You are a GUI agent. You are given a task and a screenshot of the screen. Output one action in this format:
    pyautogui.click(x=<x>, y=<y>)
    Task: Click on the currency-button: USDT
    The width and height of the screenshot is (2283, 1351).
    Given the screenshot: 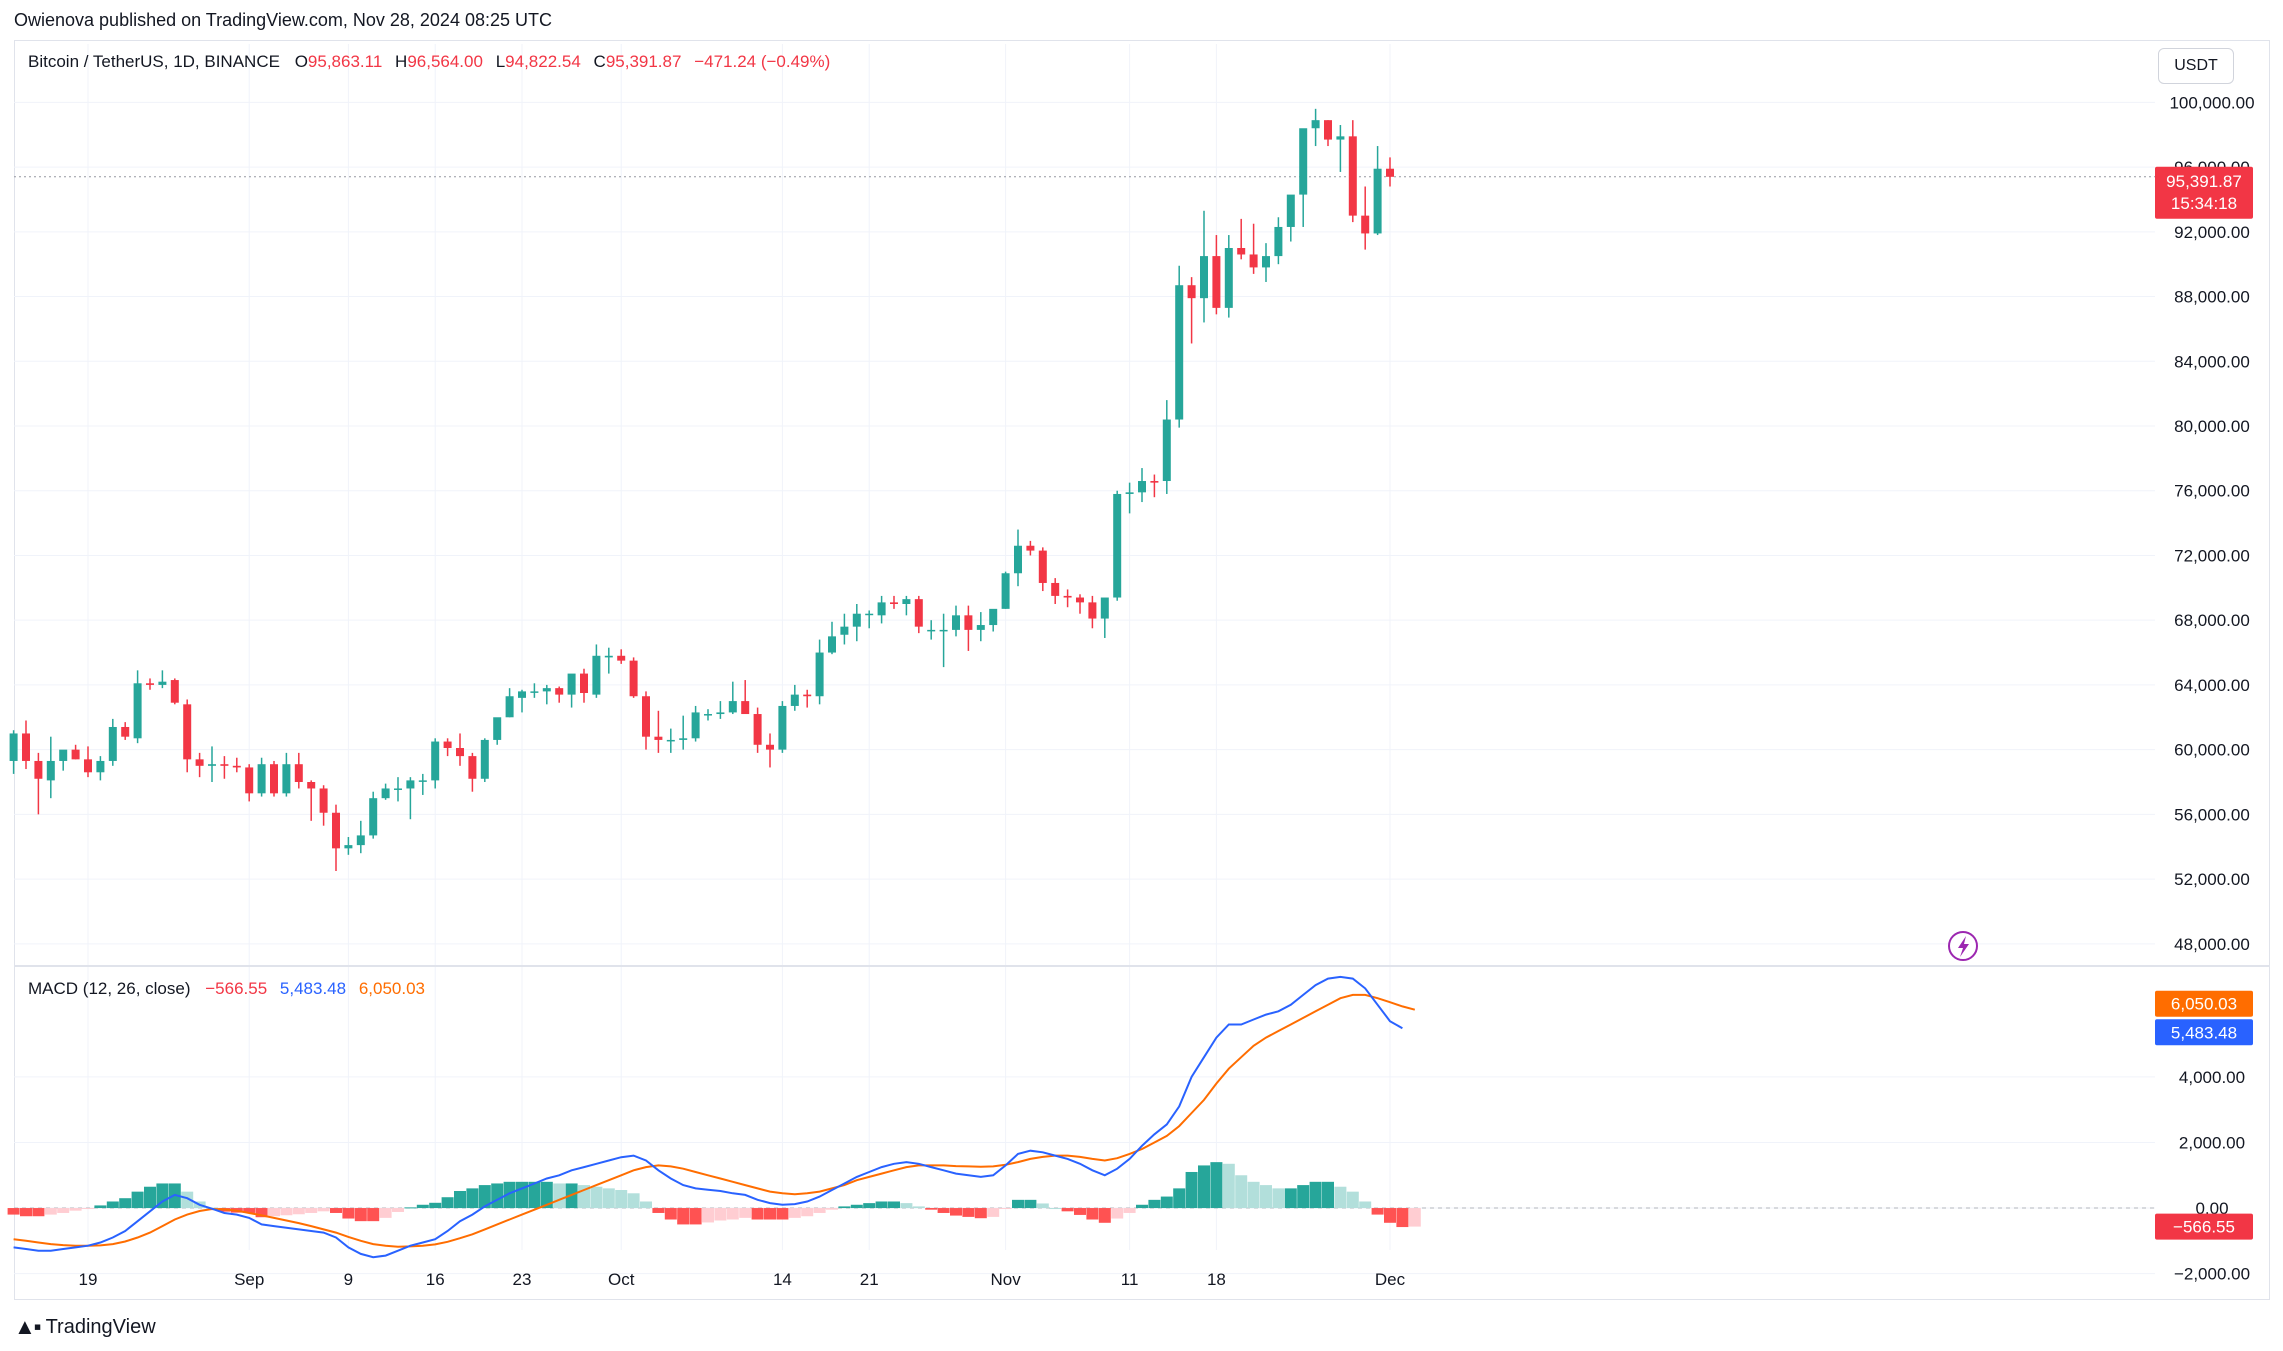 What is the action you would take?
    pyautogui.click(x=2196, y=66)
    